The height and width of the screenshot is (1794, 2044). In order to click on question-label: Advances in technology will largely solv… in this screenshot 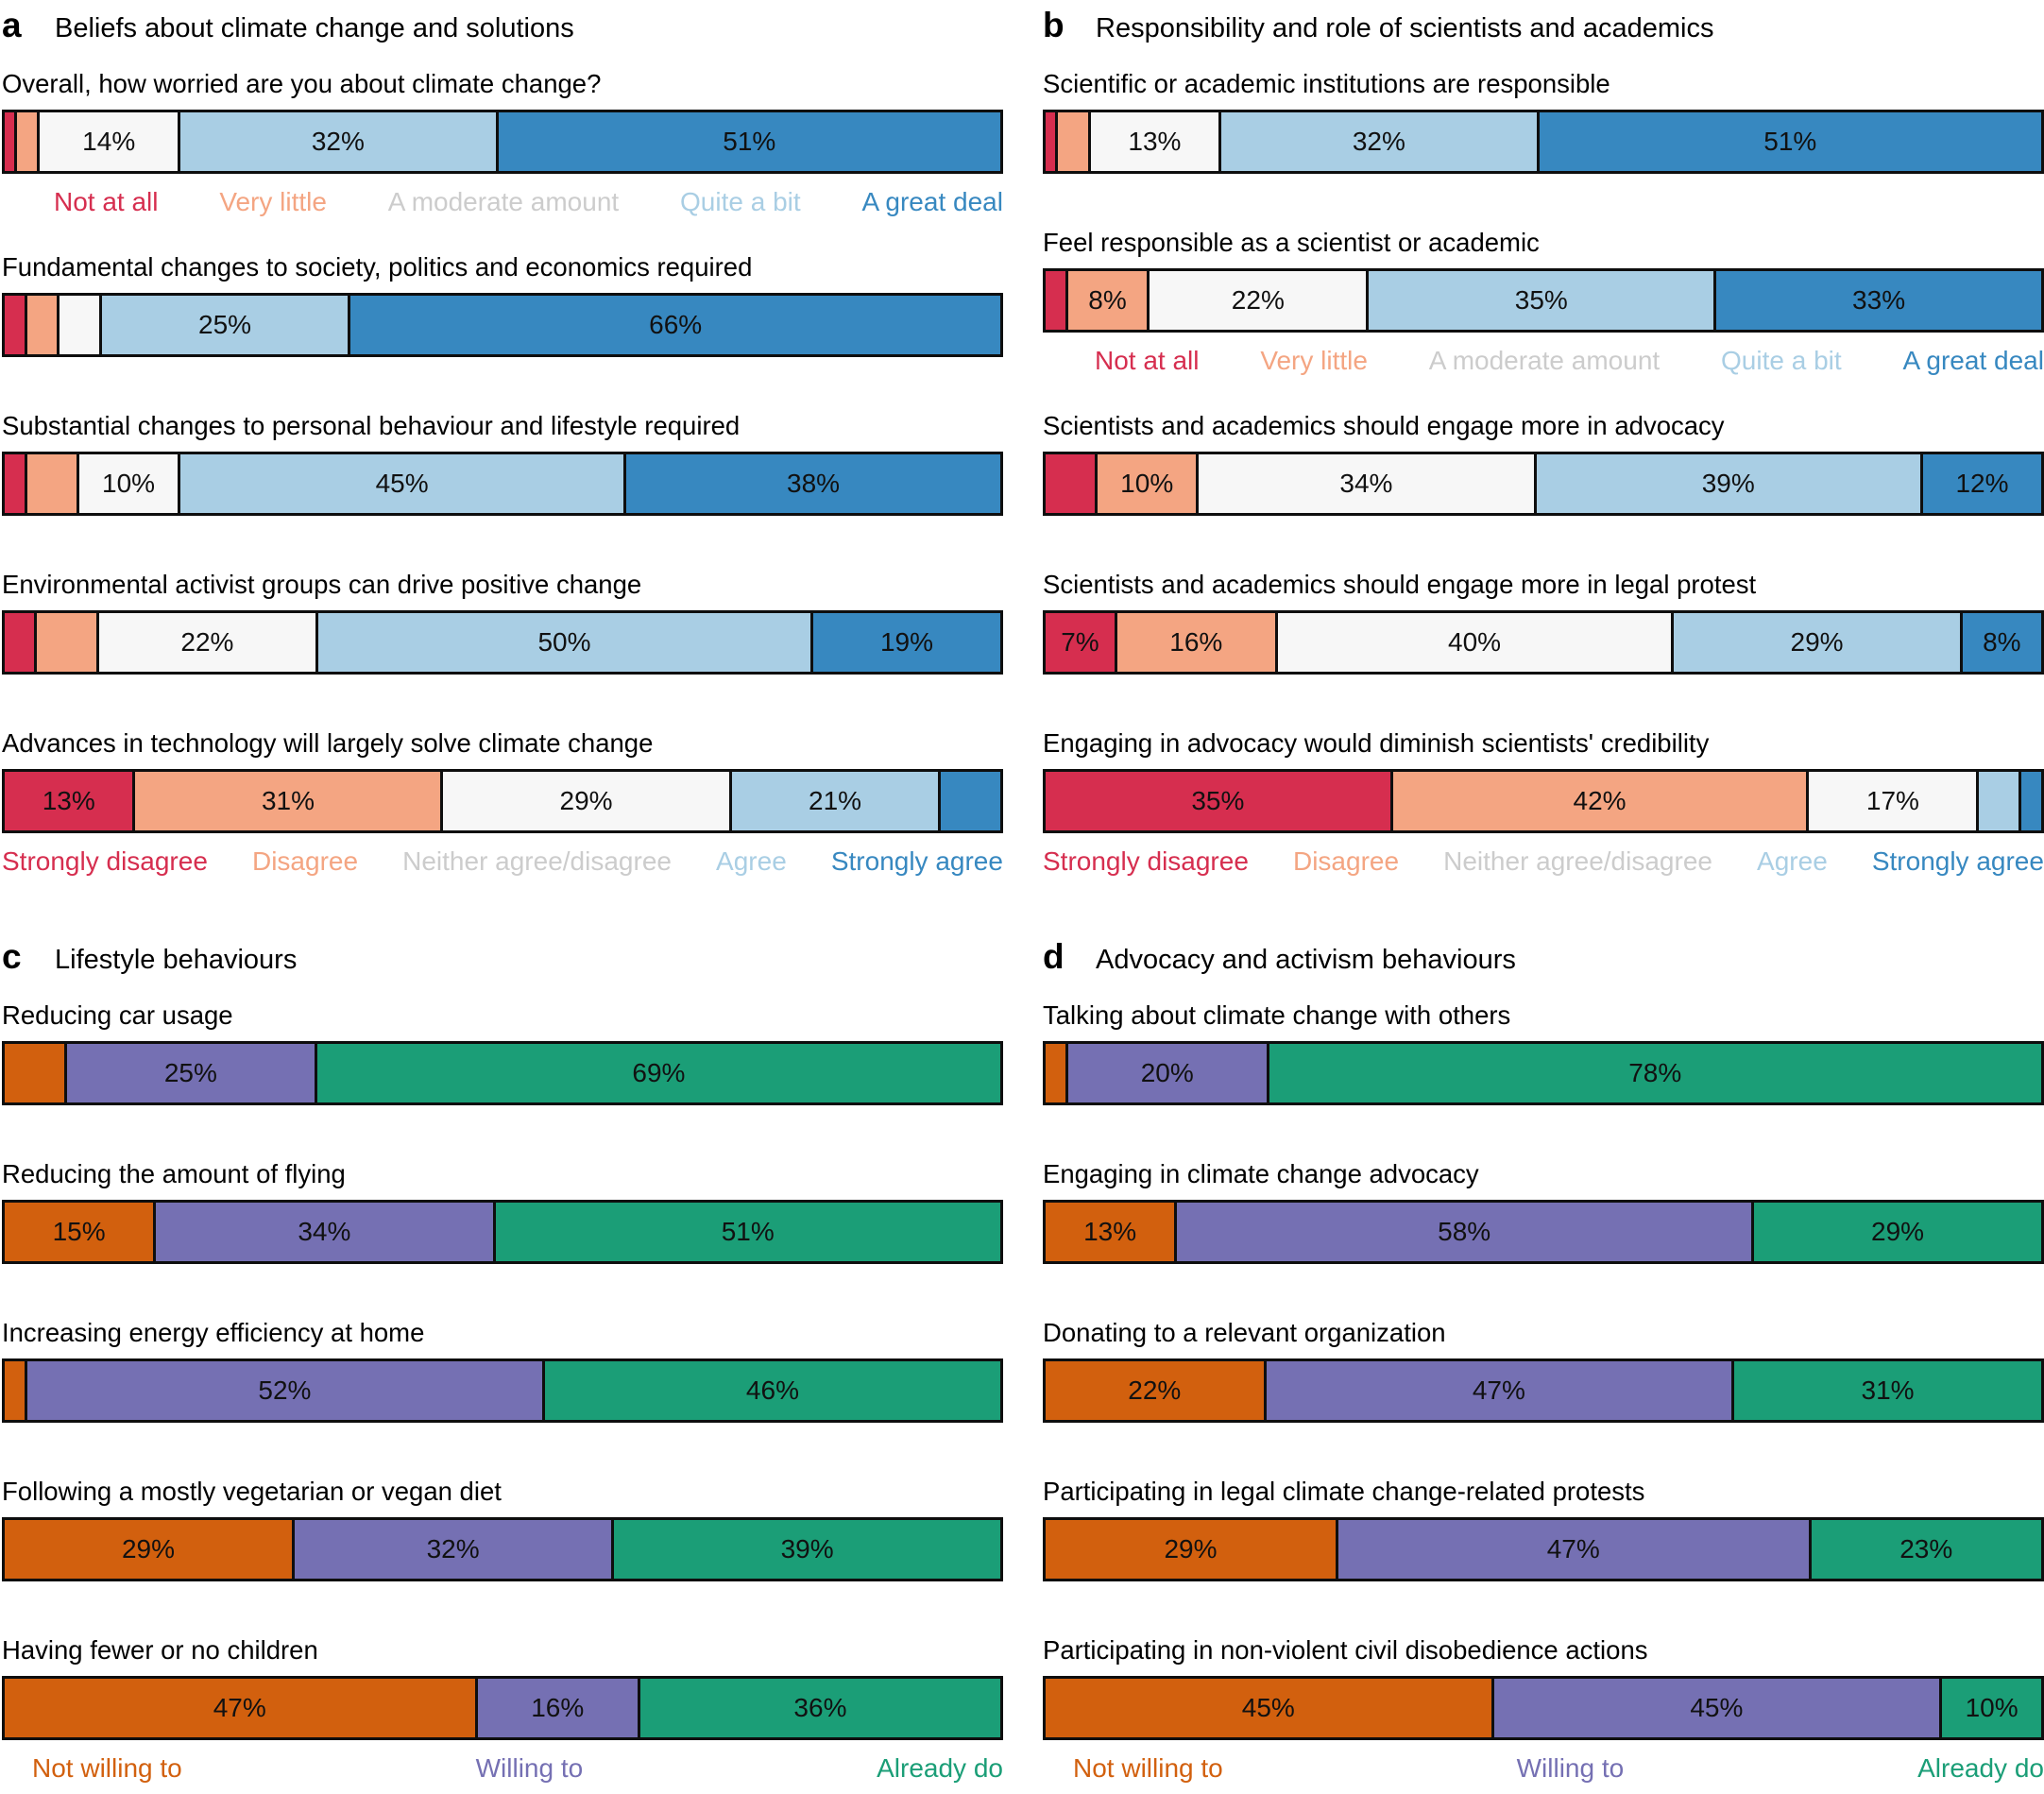, I will do `click(328, 743)`.